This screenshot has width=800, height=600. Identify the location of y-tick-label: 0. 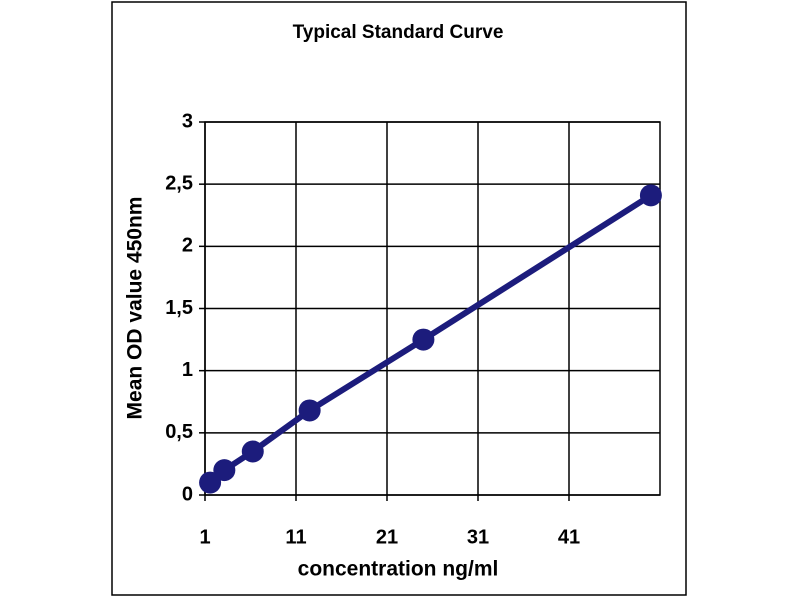
(187, 494).